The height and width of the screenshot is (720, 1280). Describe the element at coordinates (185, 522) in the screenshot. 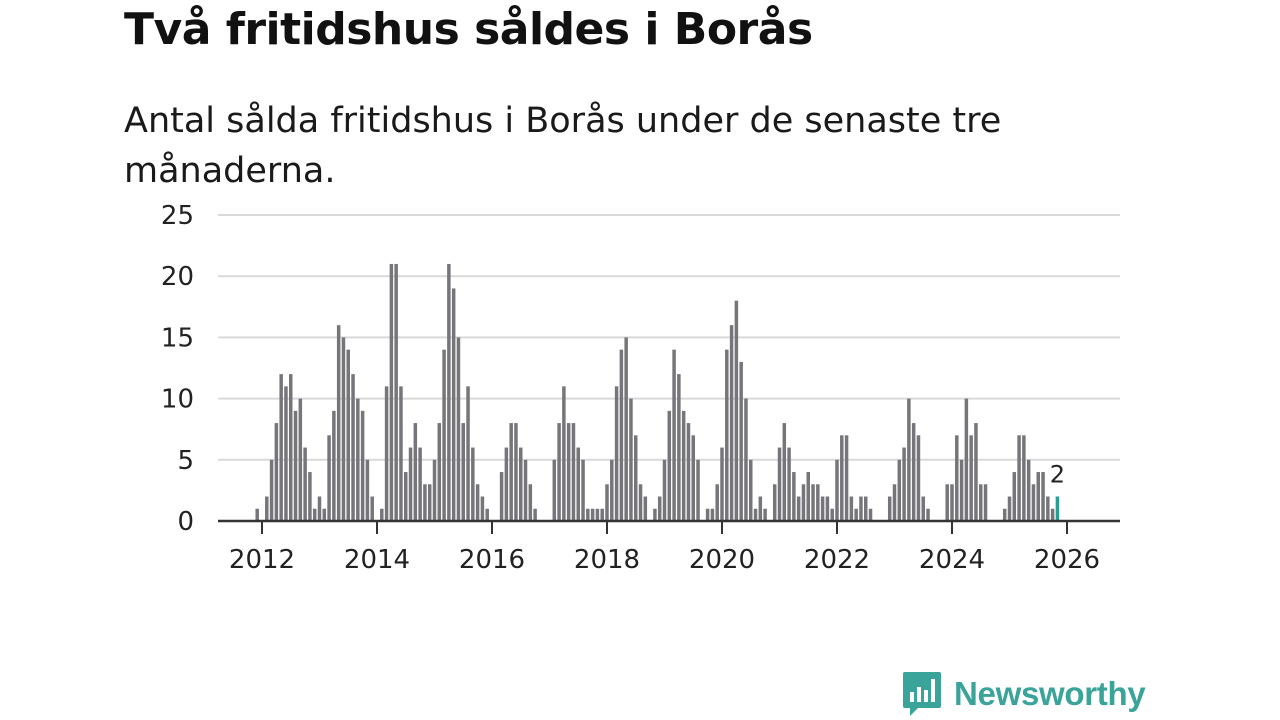

I see `y-tick-label-0: 0` at that location.